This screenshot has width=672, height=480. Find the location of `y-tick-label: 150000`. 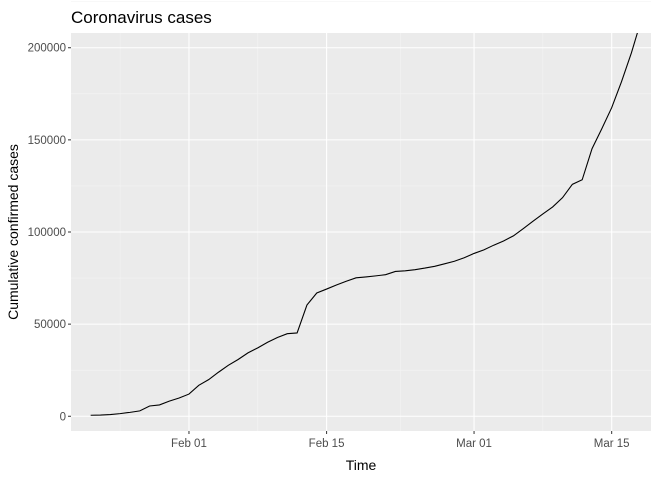

y-tick-label: 150000 is located at coordinates (47, 141).